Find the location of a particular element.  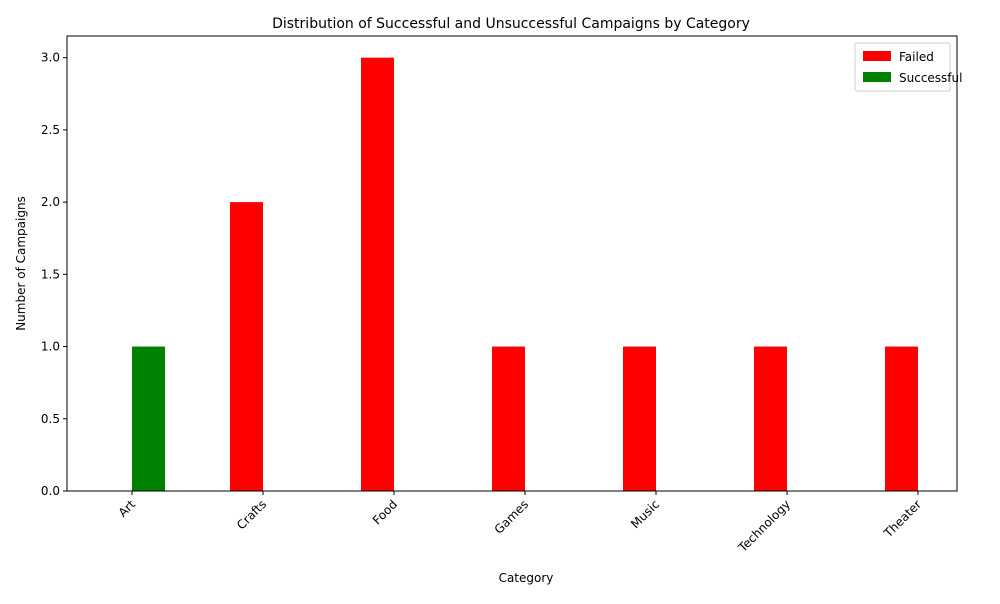

y-tick-label: 1.0 is located at coordinates (50, 347).